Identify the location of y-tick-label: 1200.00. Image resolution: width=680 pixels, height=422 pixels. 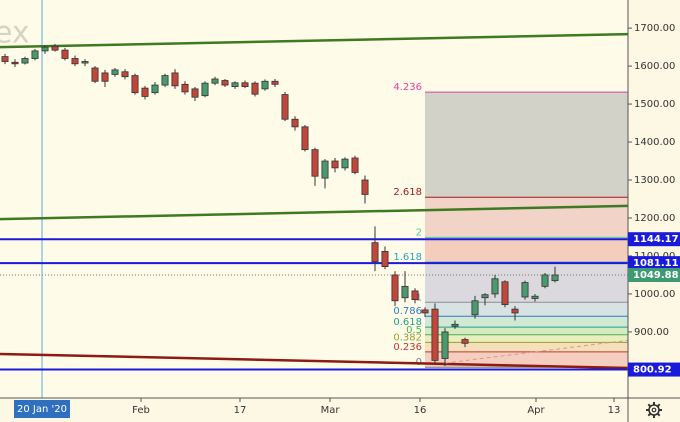
(654, 218).